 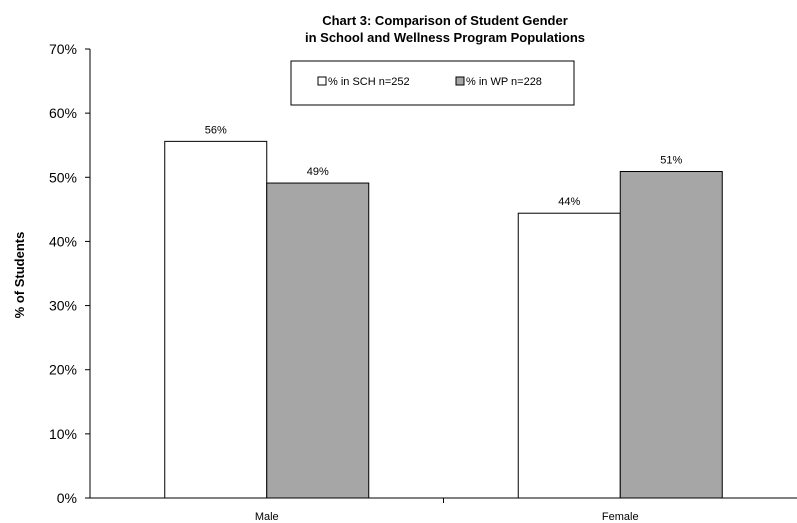 I want to click on legend-label-wp: % in WP n=228, so click(x=504, y=82).